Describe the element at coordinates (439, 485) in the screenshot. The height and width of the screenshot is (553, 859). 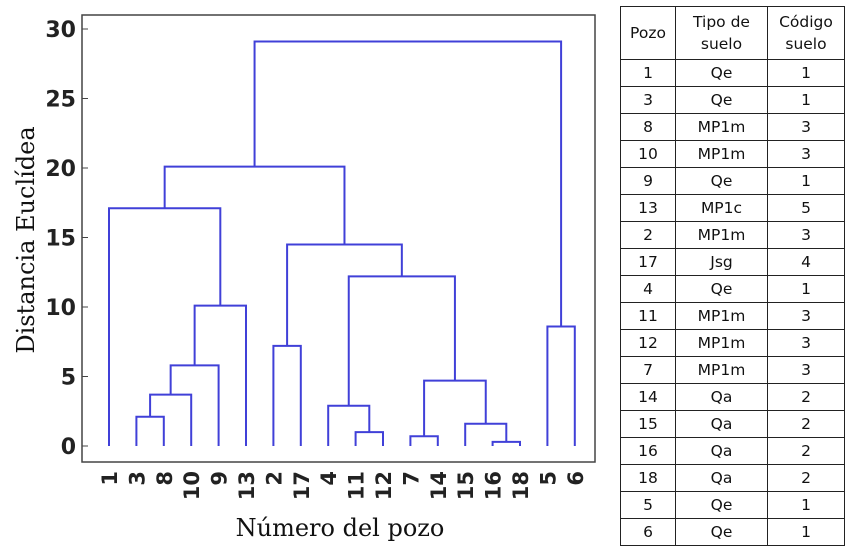
I see `x-tick-label: 14` at that location.